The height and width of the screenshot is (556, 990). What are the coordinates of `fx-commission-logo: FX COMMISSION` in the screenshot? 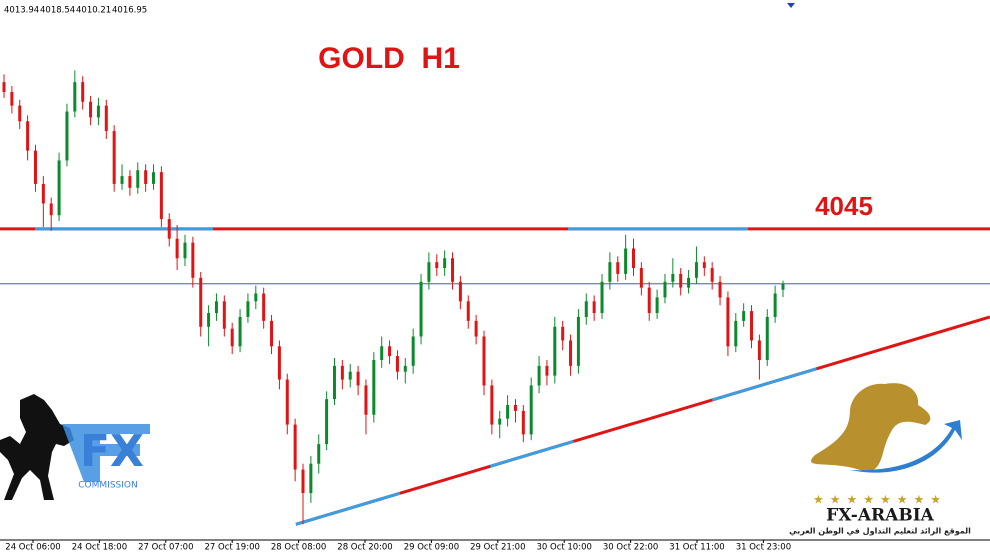 It's located at (75, 447).